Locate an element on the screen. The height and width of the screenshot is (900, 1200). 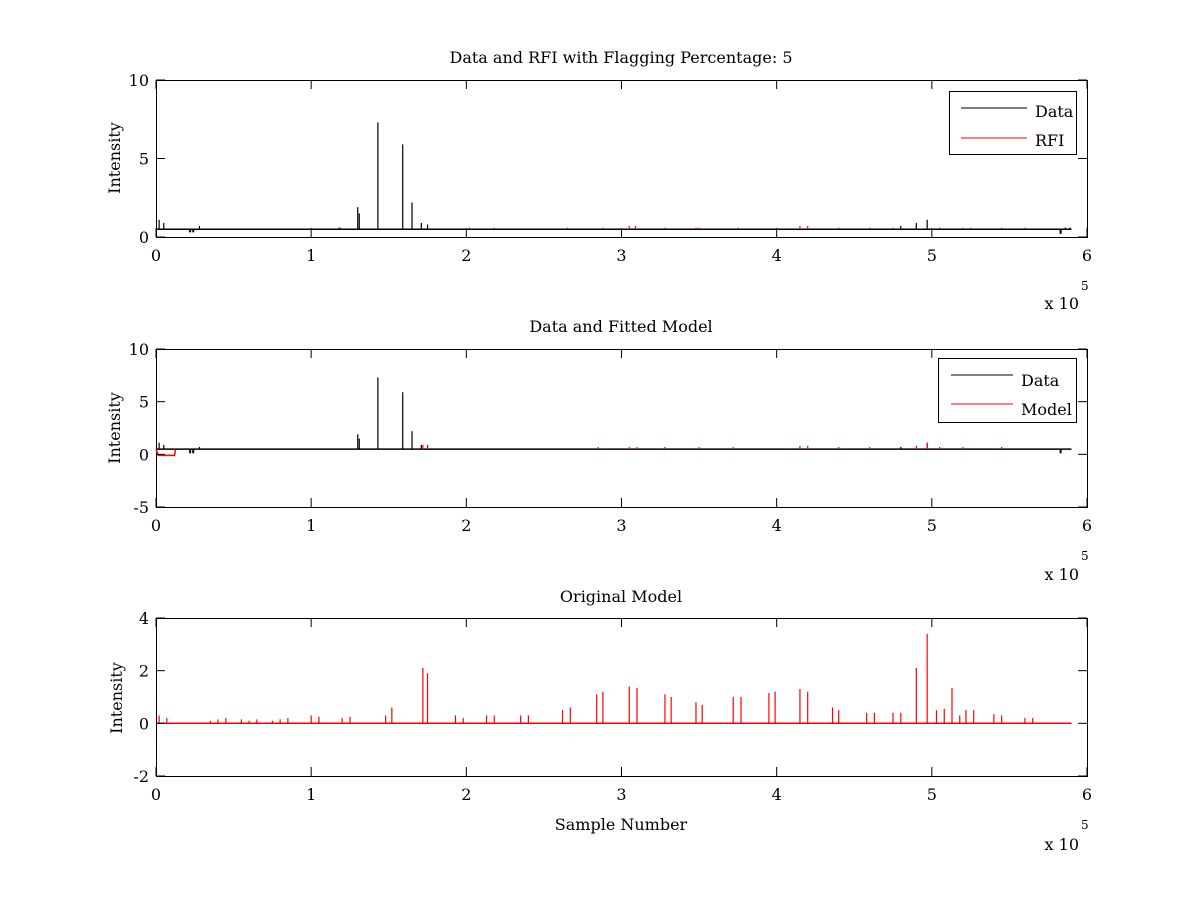
x-tick-label-1-1: 1 is located at coordinates (311, 255).